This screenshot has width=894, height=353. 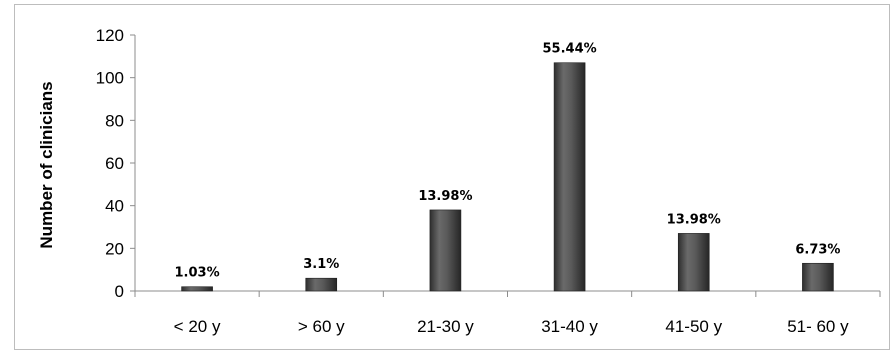 I want to click on y-tick-label: 80, so click(x=114, y=120).